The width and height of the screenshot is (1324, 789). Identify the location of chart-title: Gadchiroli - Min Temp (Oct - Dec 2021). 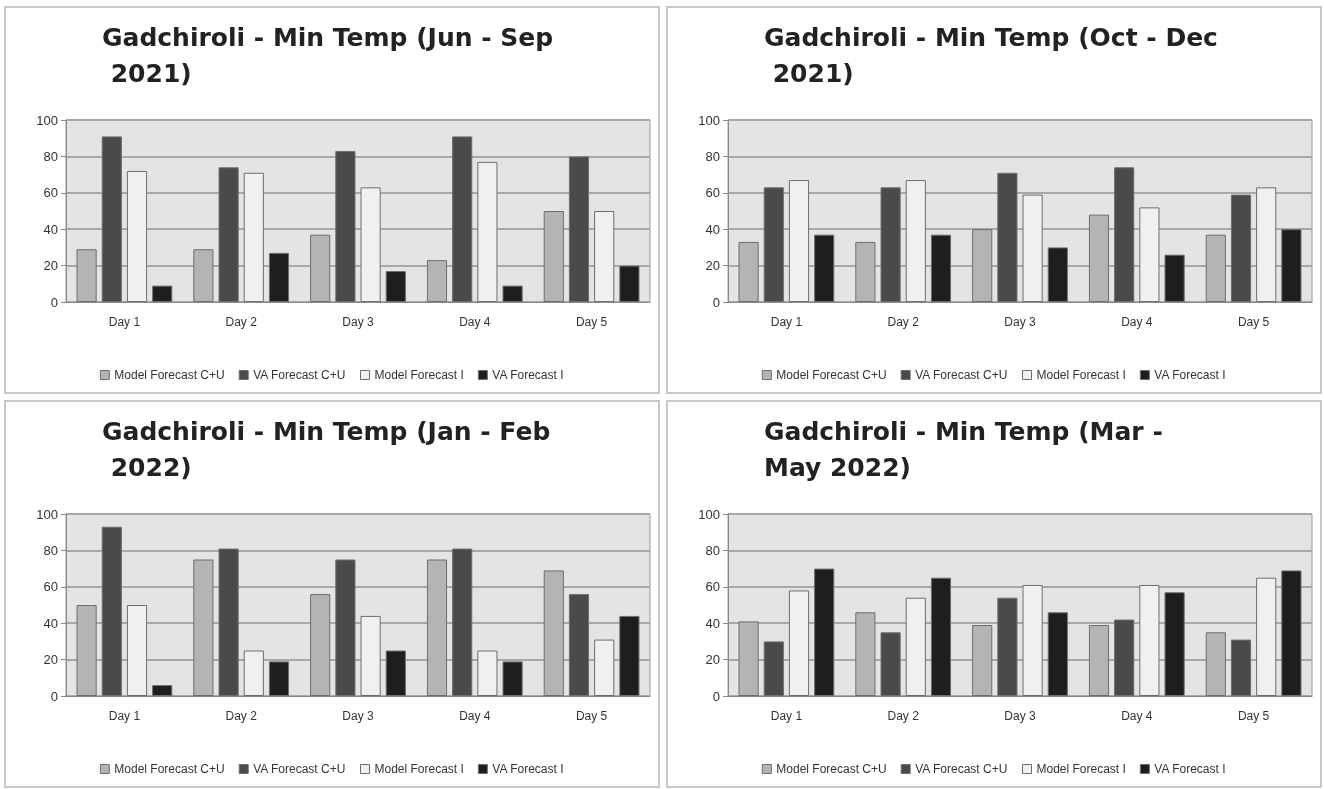
(991, 55).